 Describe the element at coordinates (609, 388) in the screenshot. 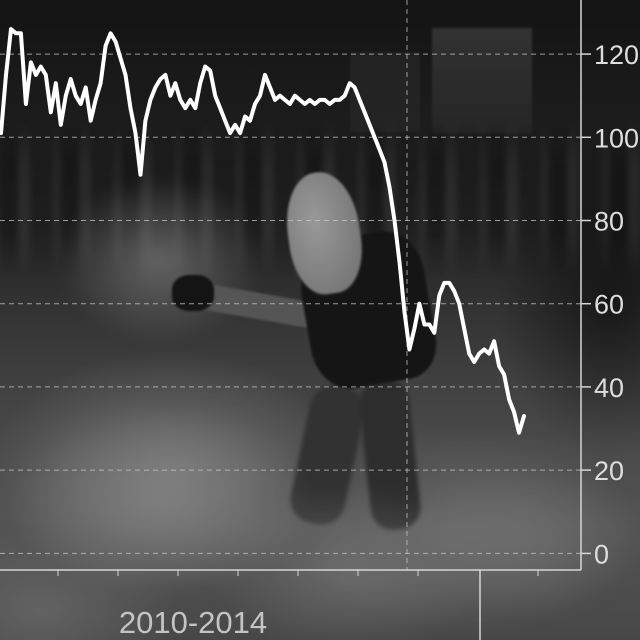

I see `y-tick-label: 40` at that location.